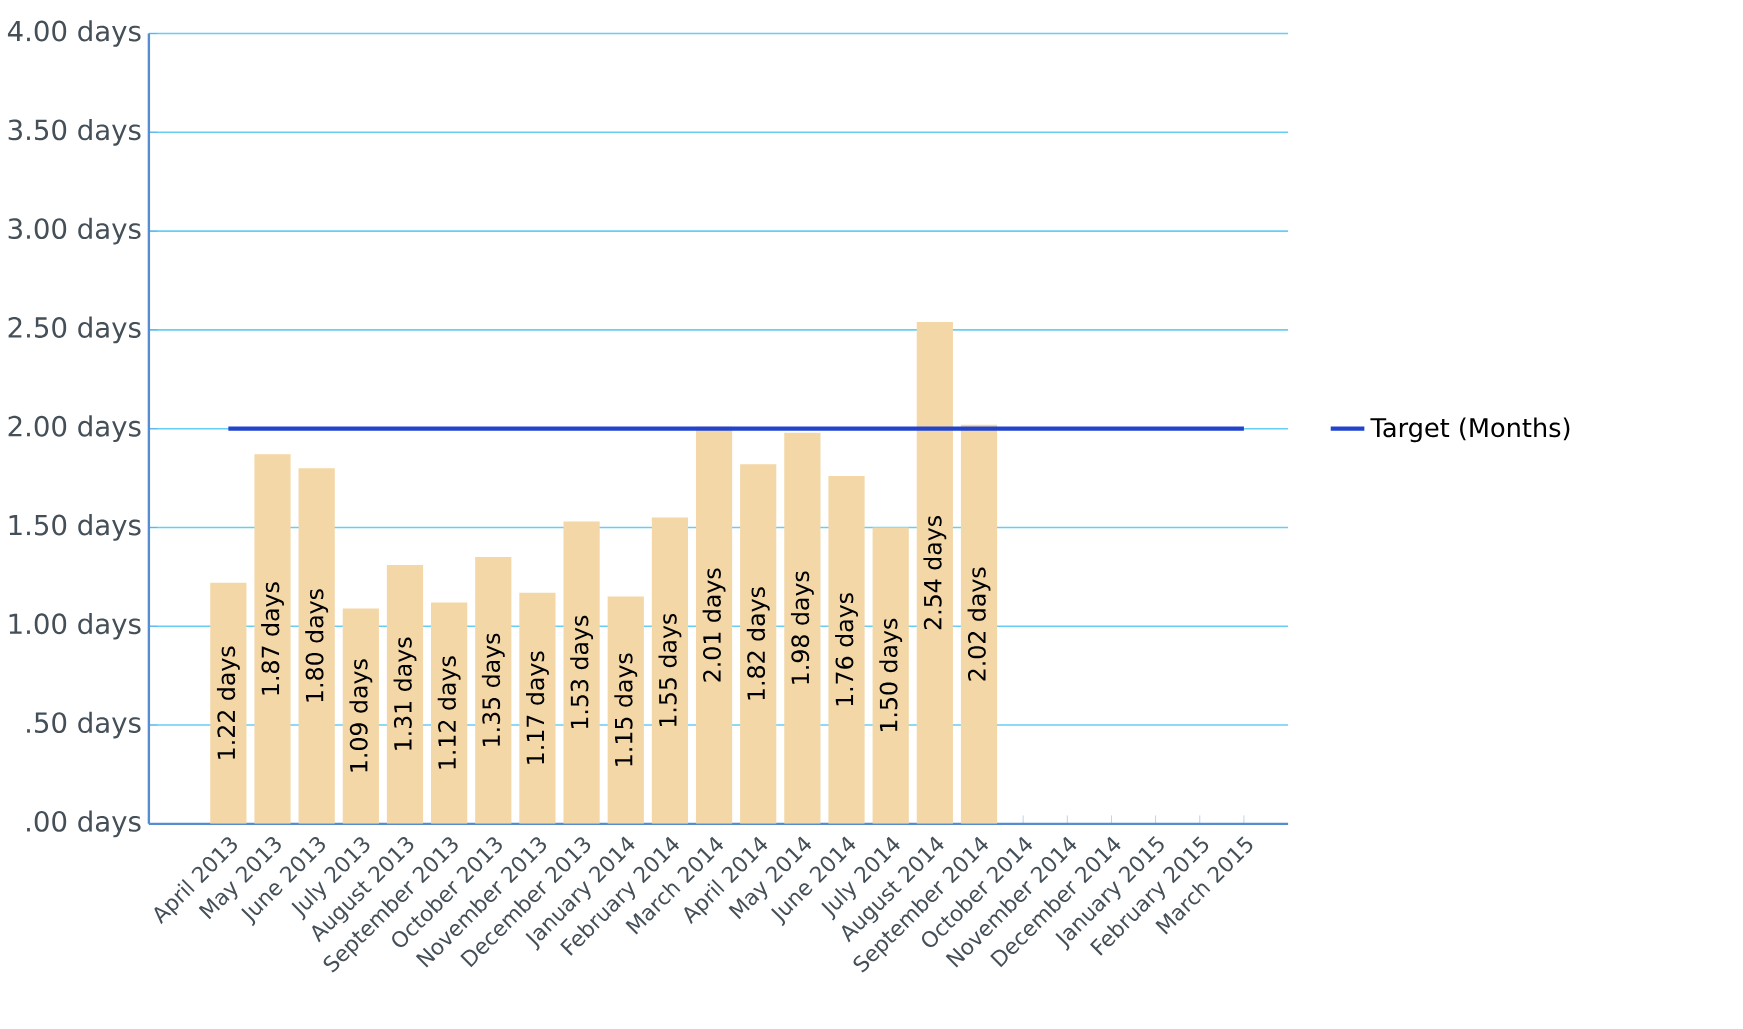  What do you see at coordinates (74, 33) in the screenshot?
I see `y-tick-label: 4.00 days` at bounding box center [74, 33].